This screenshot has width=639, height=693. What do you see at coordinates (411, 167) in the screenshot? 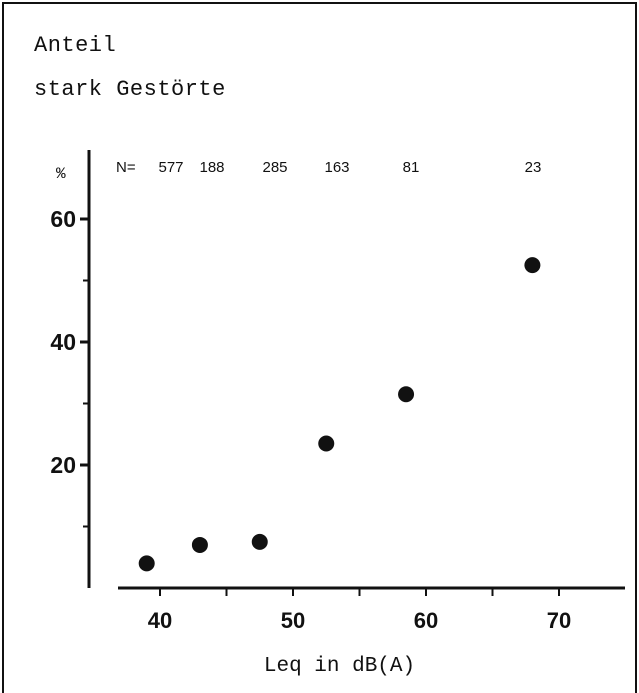
I see `n-count-label-5: 81` at bounding box center [411, 167].